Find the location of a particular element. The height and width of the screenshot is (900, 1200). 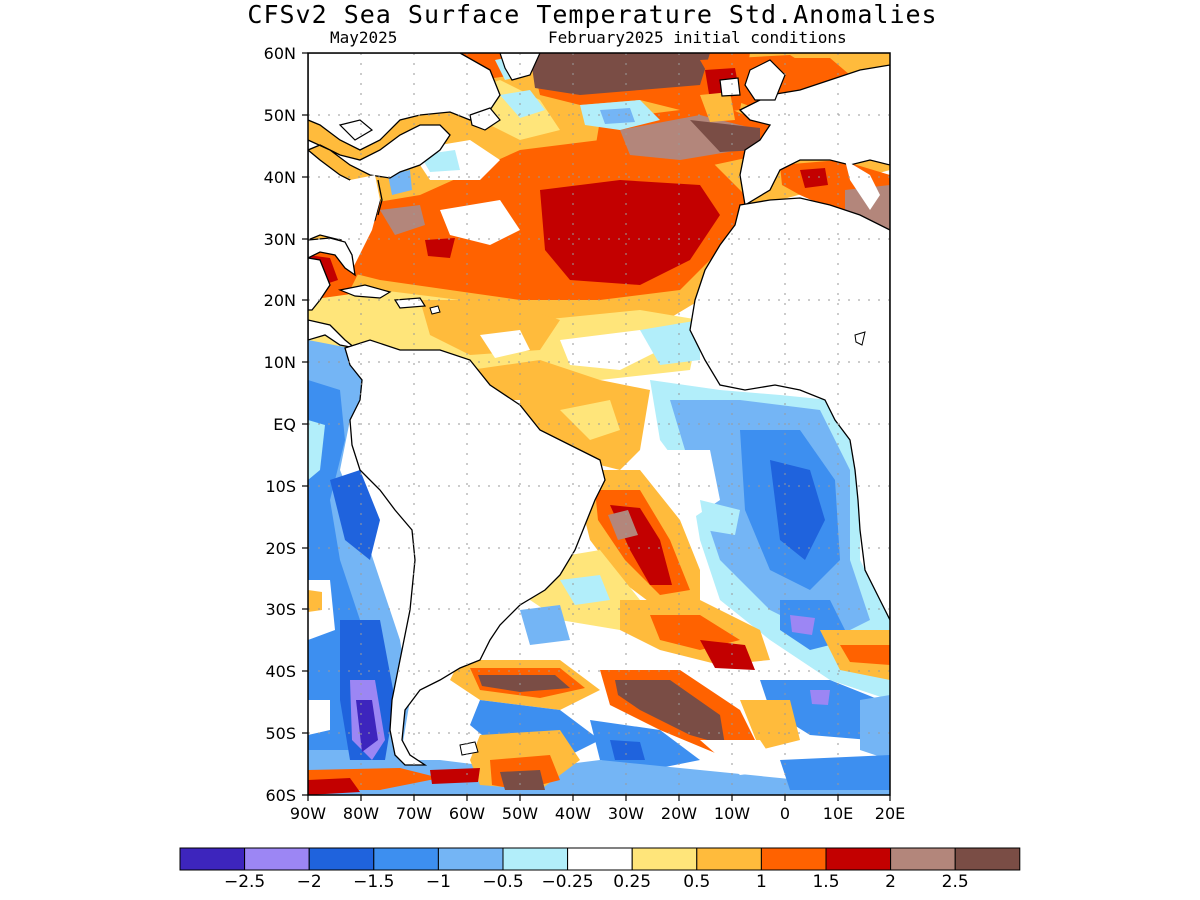

lat-label-50n: 50N is located at coordinates (279, 115).